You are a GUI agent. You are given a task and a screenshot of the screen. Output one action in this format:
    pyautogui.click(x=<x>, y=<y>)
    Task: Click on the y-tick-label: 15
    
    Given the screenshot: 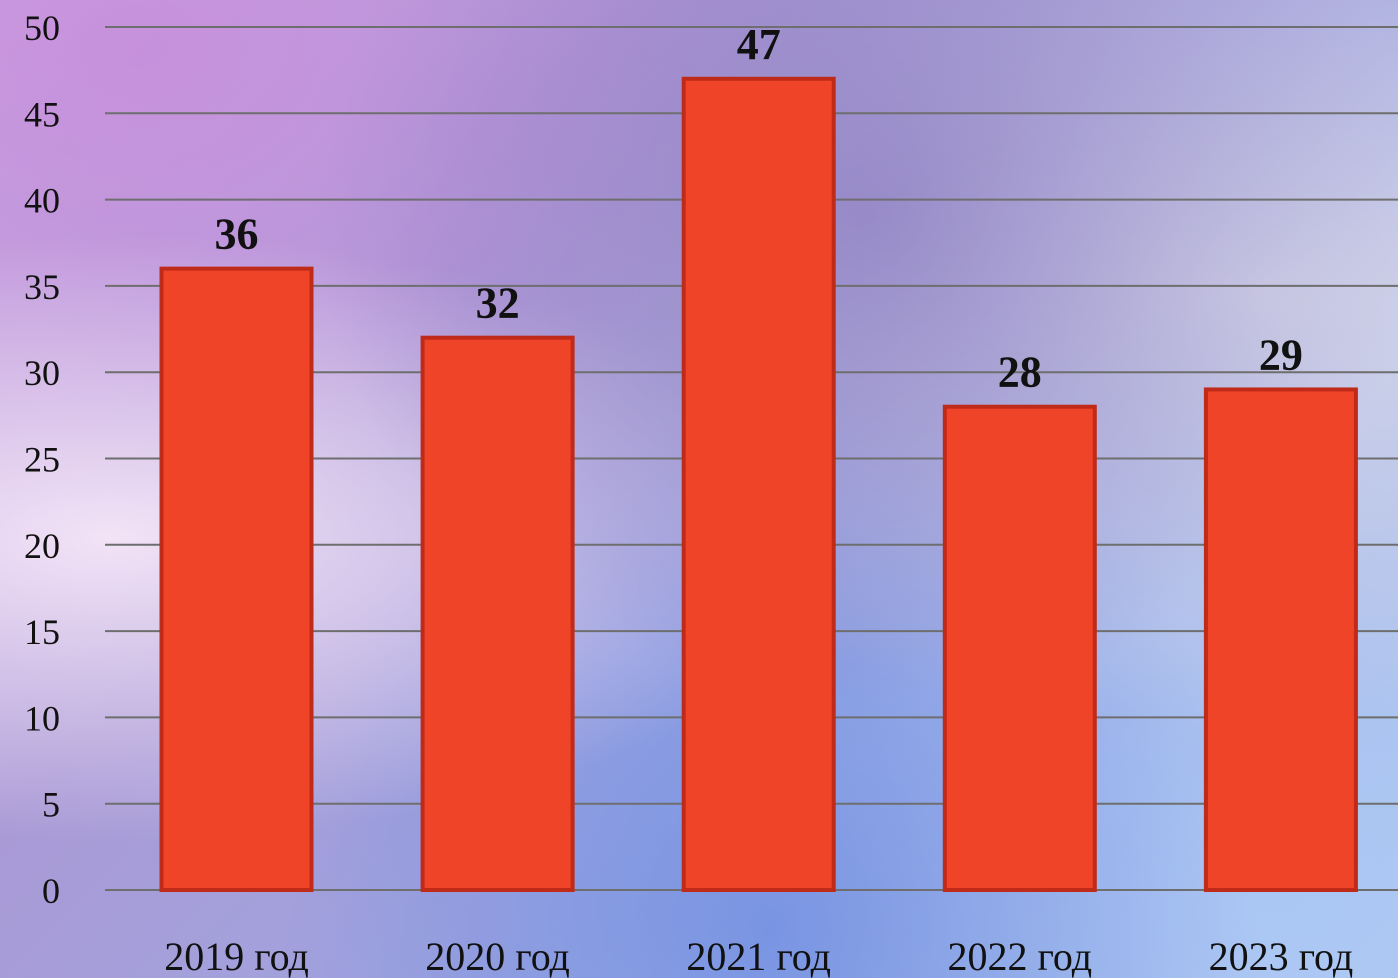 What is the action you would take?
    pyautogui.click(x=42, y=632)
    